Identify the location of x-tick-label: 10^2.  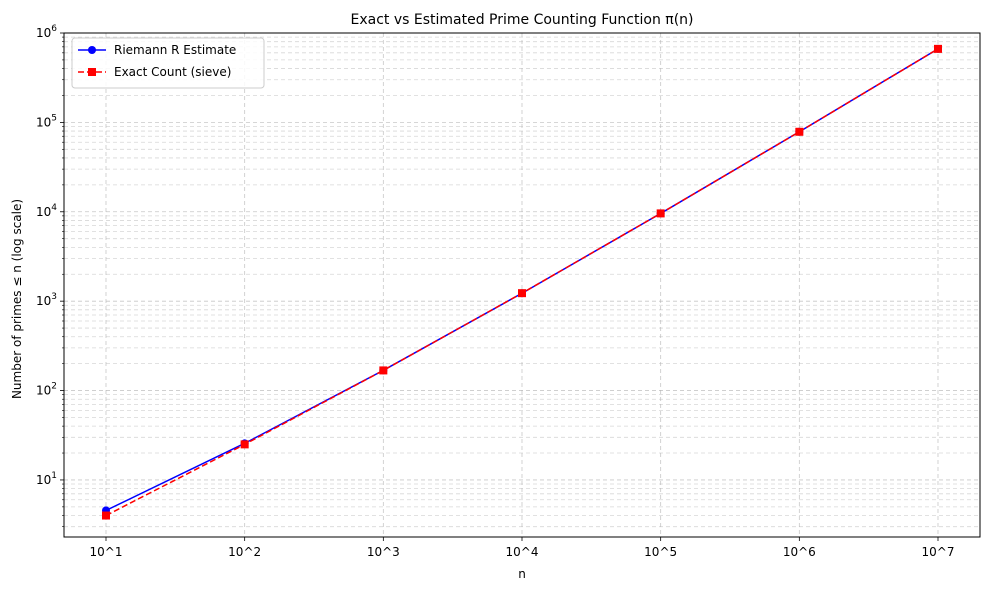
(244, 552).